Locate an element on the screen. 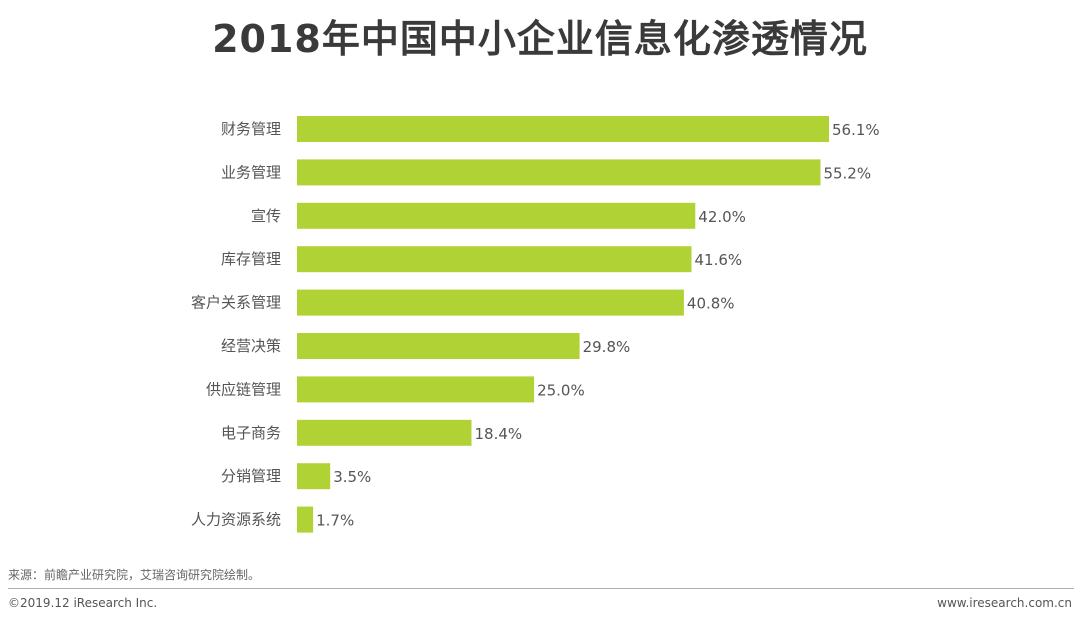 Image resolution: width=1080 pixels, height=623 pixels. copyright-text: ©2019.12 iResearch Inc. is located at coordinates (83, 603).